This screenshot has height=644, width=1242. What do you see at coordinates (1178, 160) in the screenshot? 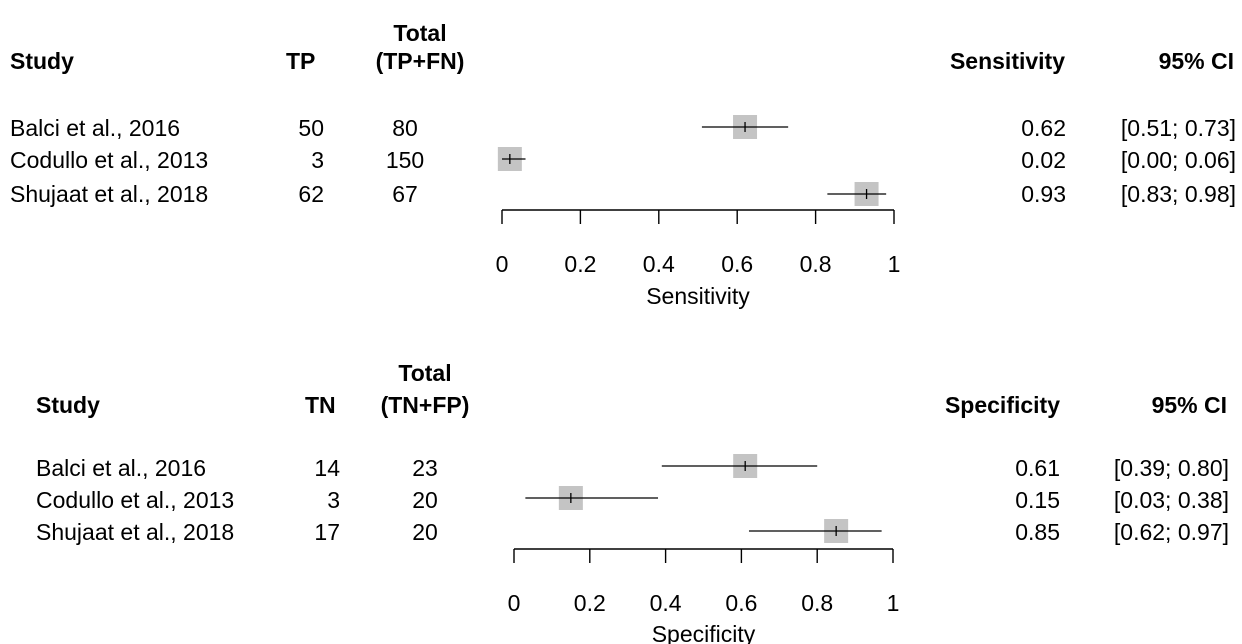
I see `ci-value: [0.00; 0.06]` at bounding box center [1178, 160].